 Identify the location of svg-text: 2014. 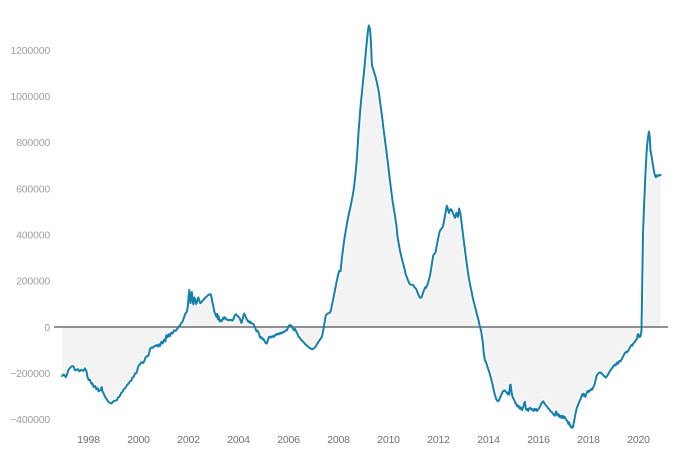
(488, 440).